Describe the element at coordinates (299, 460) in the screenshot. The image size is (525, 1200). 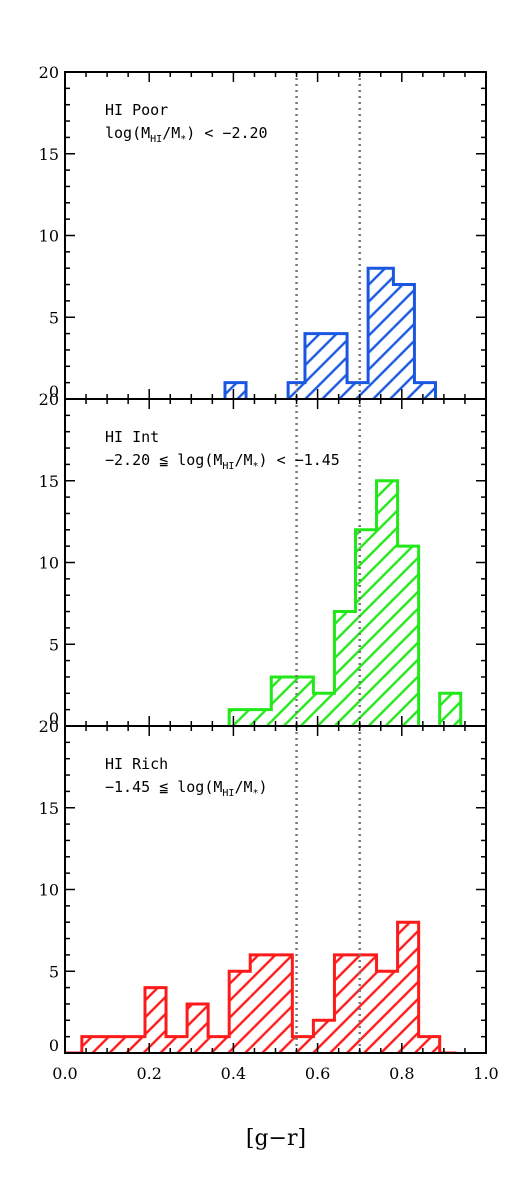
I see `label-text: ) < −1.45` at that location.